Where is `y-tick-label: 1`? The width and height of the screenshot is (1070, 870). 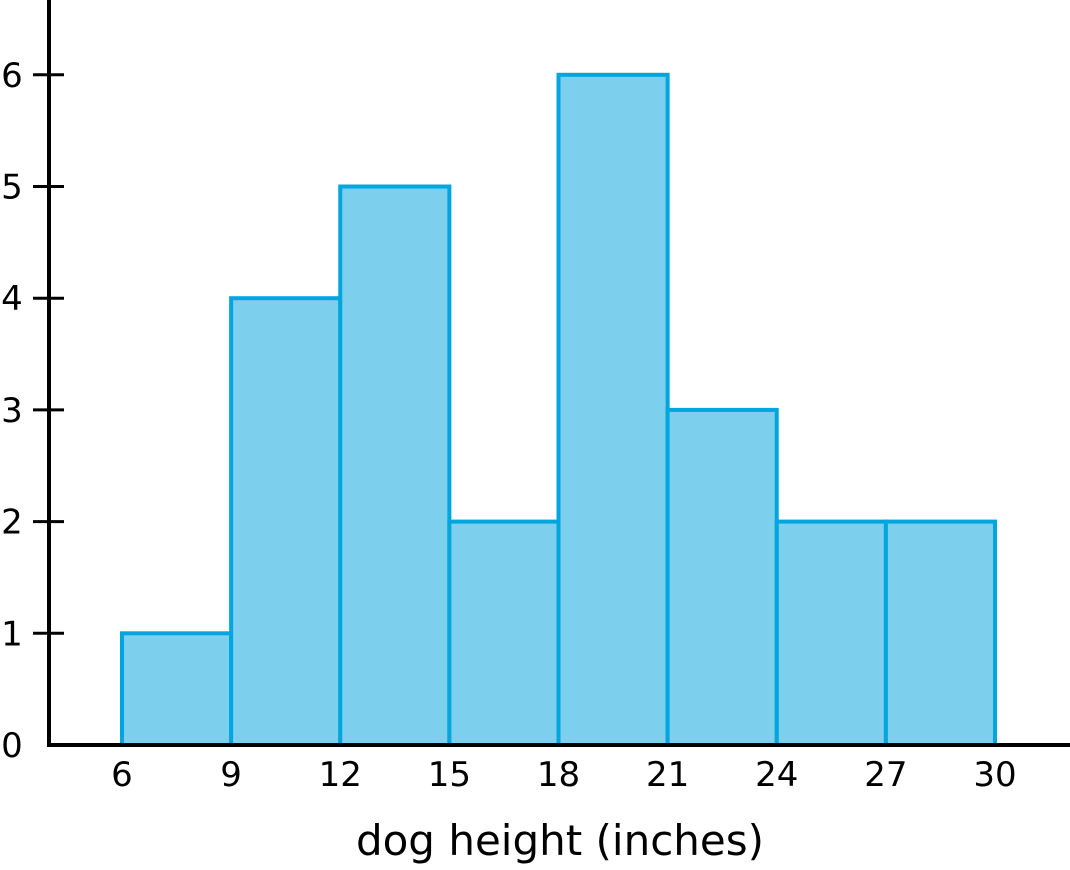 y-tick-label: 1 is located at coordinates (12, 634).